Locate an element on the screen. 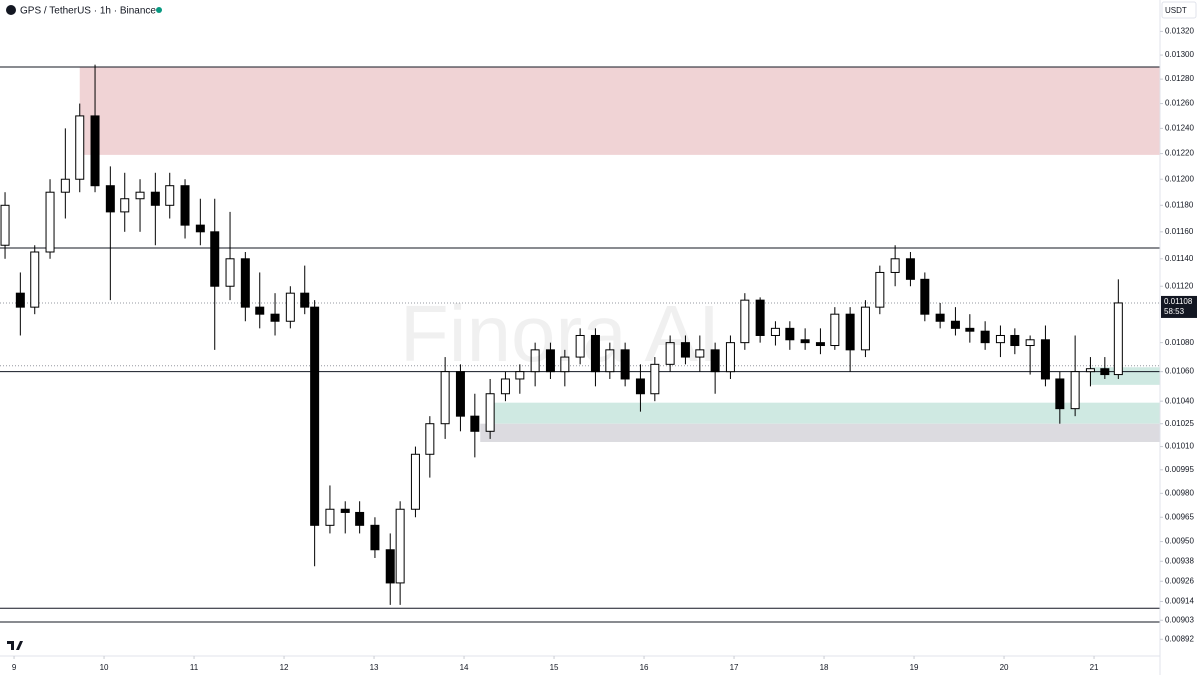  y-tick-label: 0.01025 is located at coordinates (1179, 423).